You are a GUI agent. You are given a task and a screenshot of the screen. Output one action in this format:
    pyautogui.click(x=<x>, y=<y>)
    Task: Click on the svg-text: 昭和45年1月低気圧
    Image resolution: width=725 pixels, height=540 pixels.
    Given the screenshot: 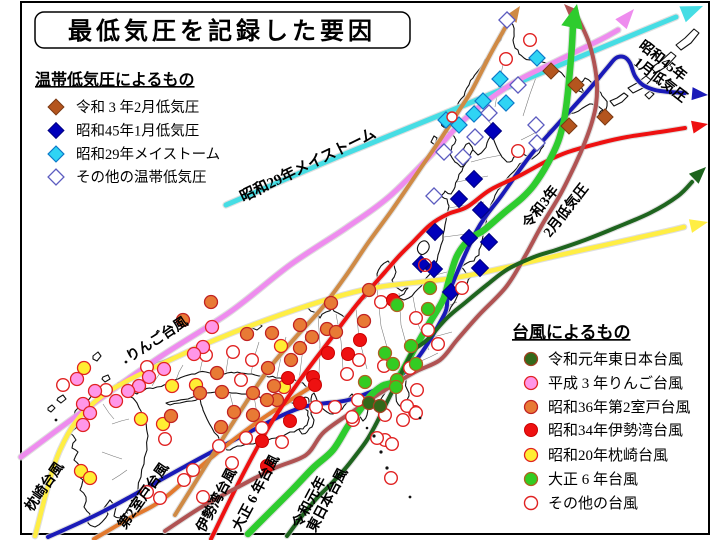 What is the action you would take?
    pyautogui.click(x=137, y=131)
    